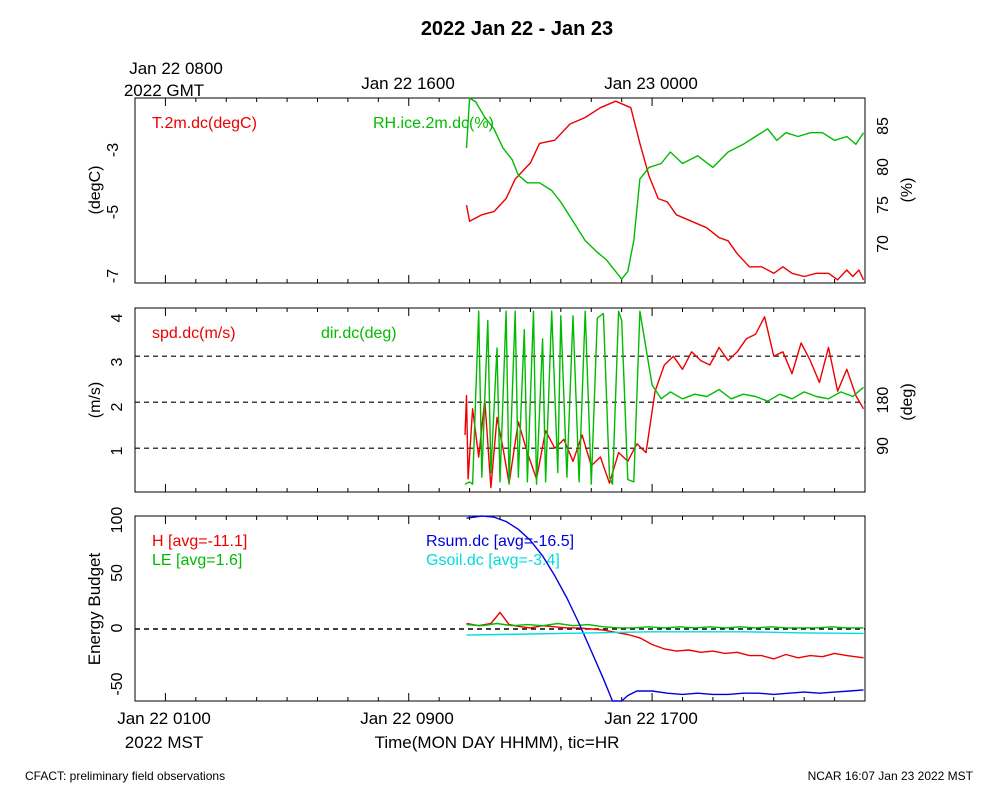  What do you see at coordinates (95, 190) in the screenshot?
I see `panel1-ylabel-left: (degC)` at bounding box center [95, 190].